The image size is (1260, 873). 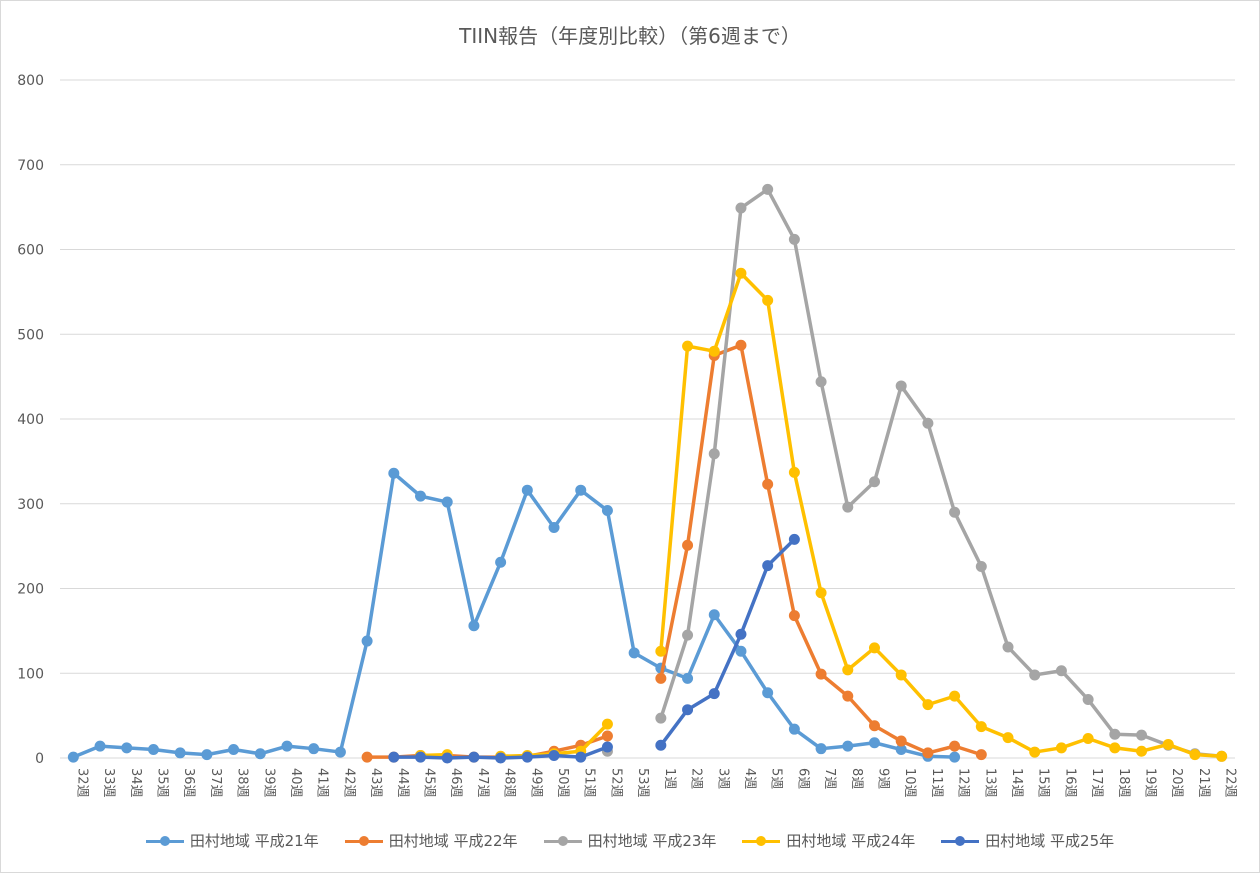 I want to click on x-tick-label: 15週, so click(x=1043, y=783).